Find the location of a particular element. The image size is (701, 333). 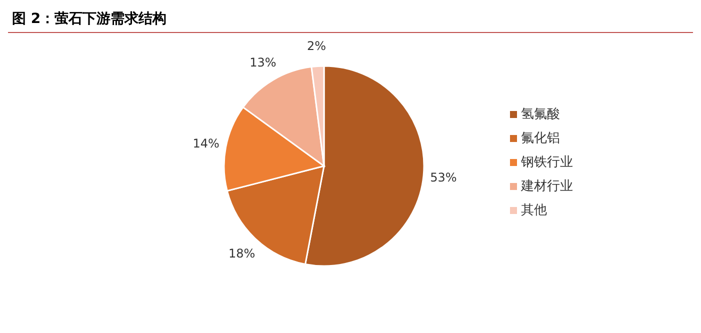

chart-title: 图 2：萤石下游需求结构 is located at coordinates (350, 20).